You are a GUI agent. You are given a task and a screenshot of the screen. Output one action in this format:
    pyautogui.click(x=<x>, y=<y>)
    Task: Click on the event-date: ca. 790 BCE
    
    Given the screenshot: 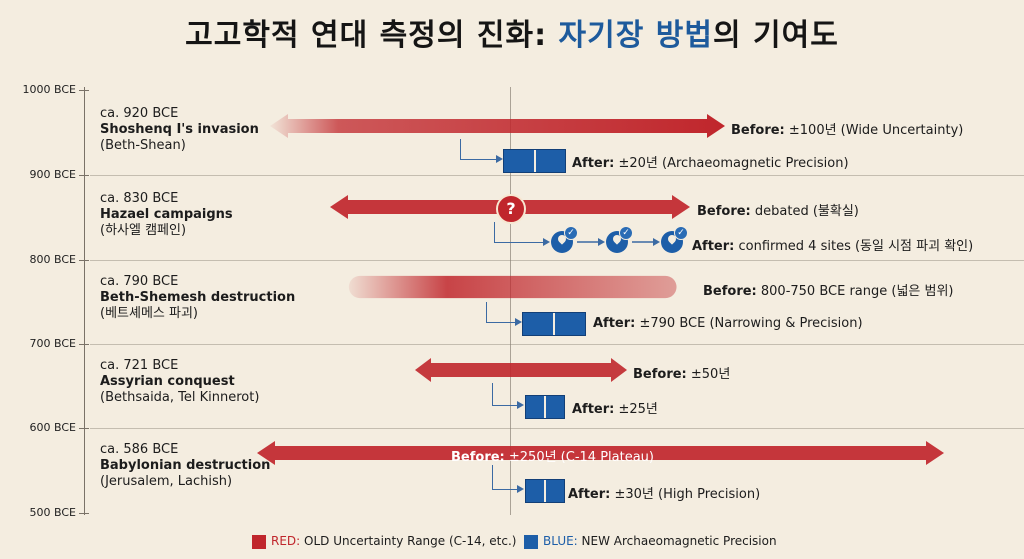 What is the action you would take?
    pyautogui.click(x=139, y=281)
    